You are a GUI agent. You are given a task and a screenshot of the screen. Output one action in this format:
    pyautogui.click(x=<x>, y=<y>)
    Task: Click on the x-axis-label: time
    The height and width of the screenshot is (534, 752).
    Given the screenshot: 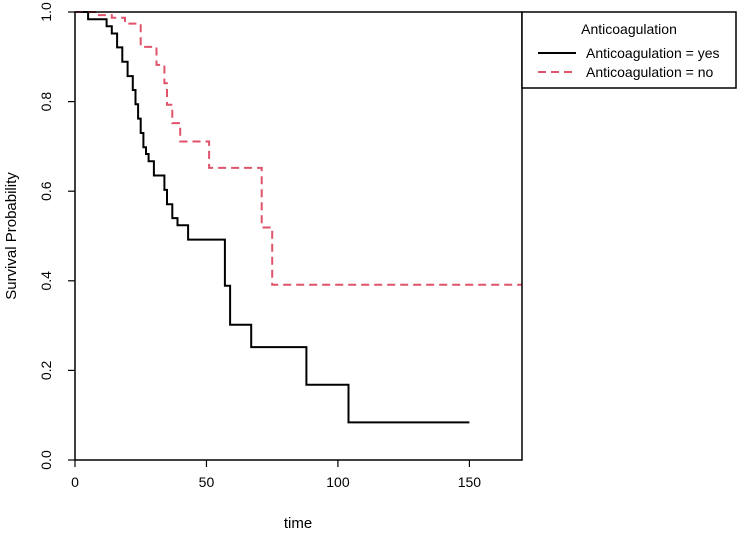 What is the action you would take?
    pyautogui.click(x=298, y=523)
    